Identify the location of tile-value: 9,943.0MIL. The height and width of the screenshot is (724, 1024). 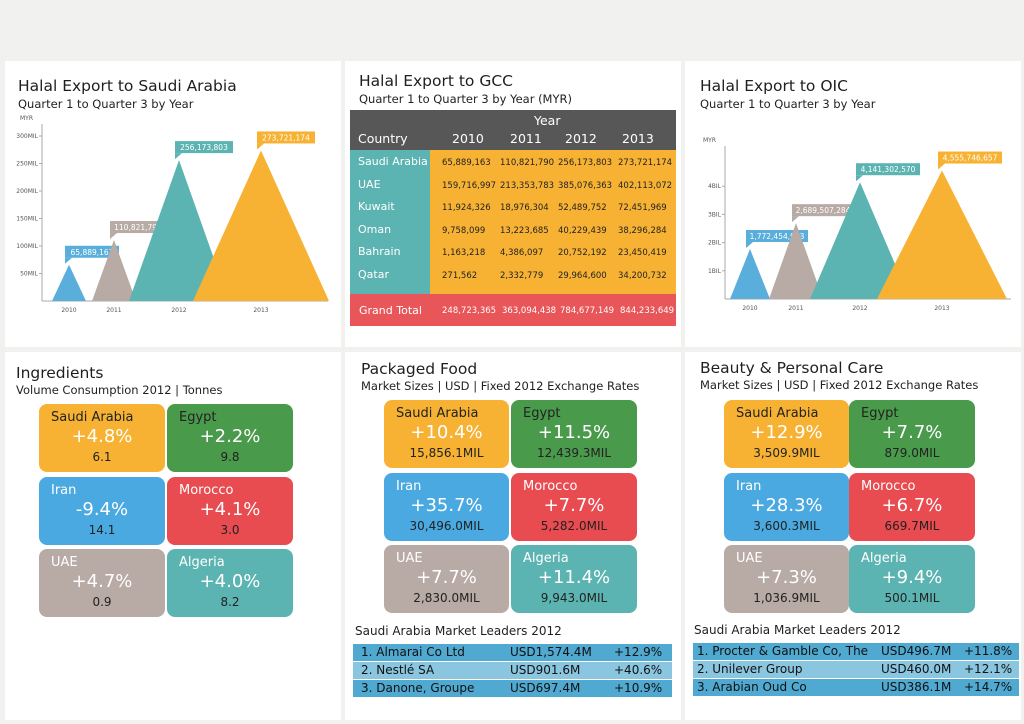
(574, 598).